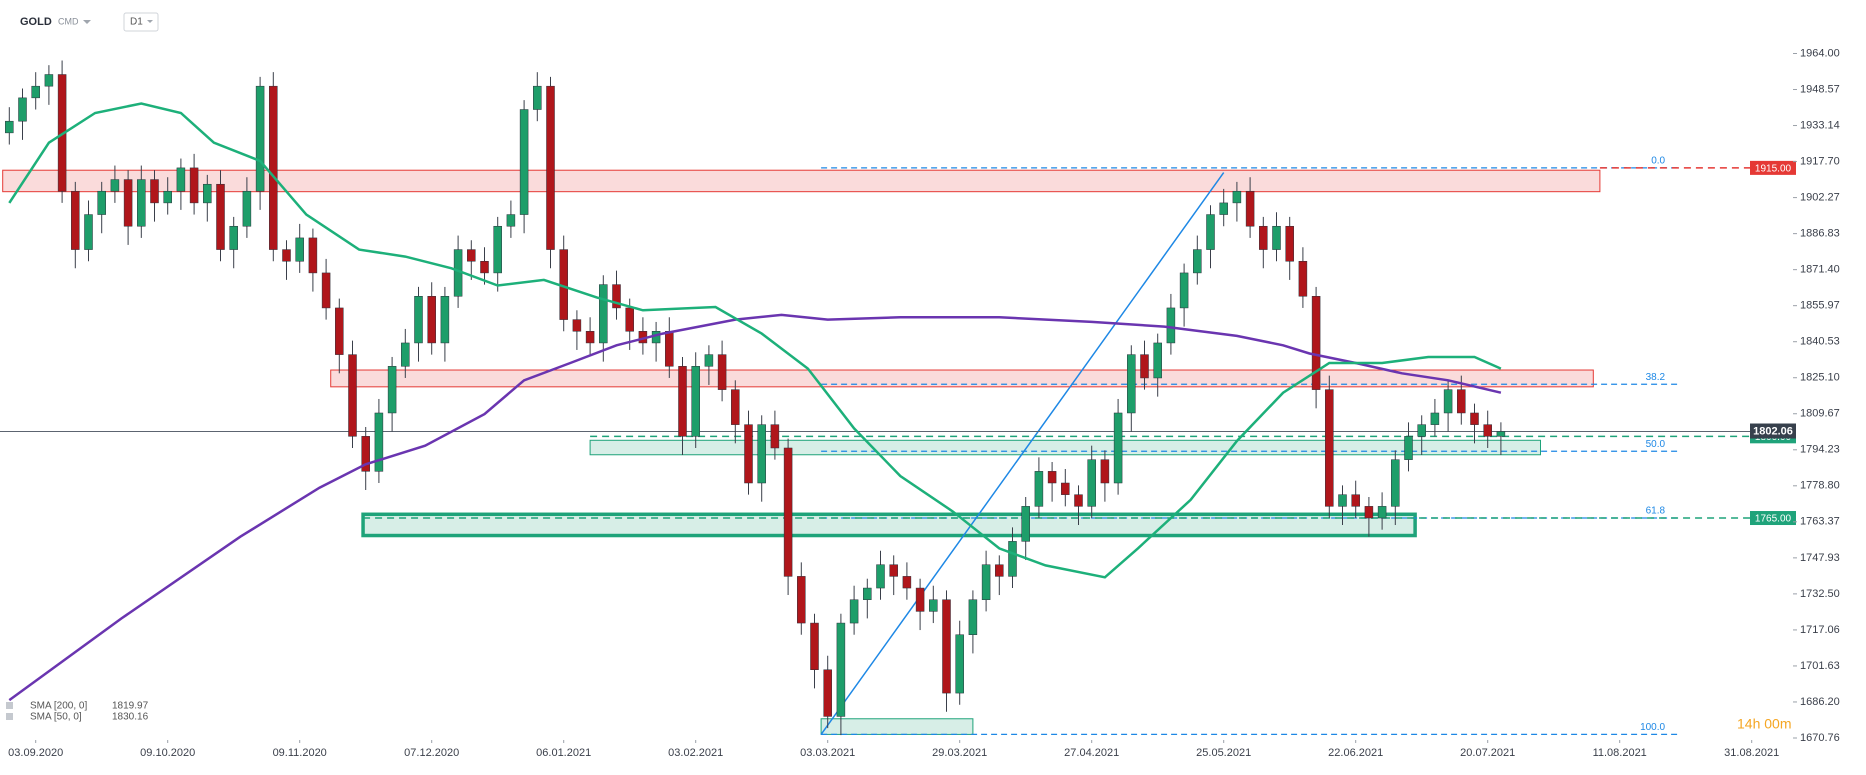 The width and height of the screenshot is (1866, 775). What do you see at coordinates (1355, 753) in the screenshot?
I see `x-tick-label: 22.06.2021` at bounding box center [1355, 753].